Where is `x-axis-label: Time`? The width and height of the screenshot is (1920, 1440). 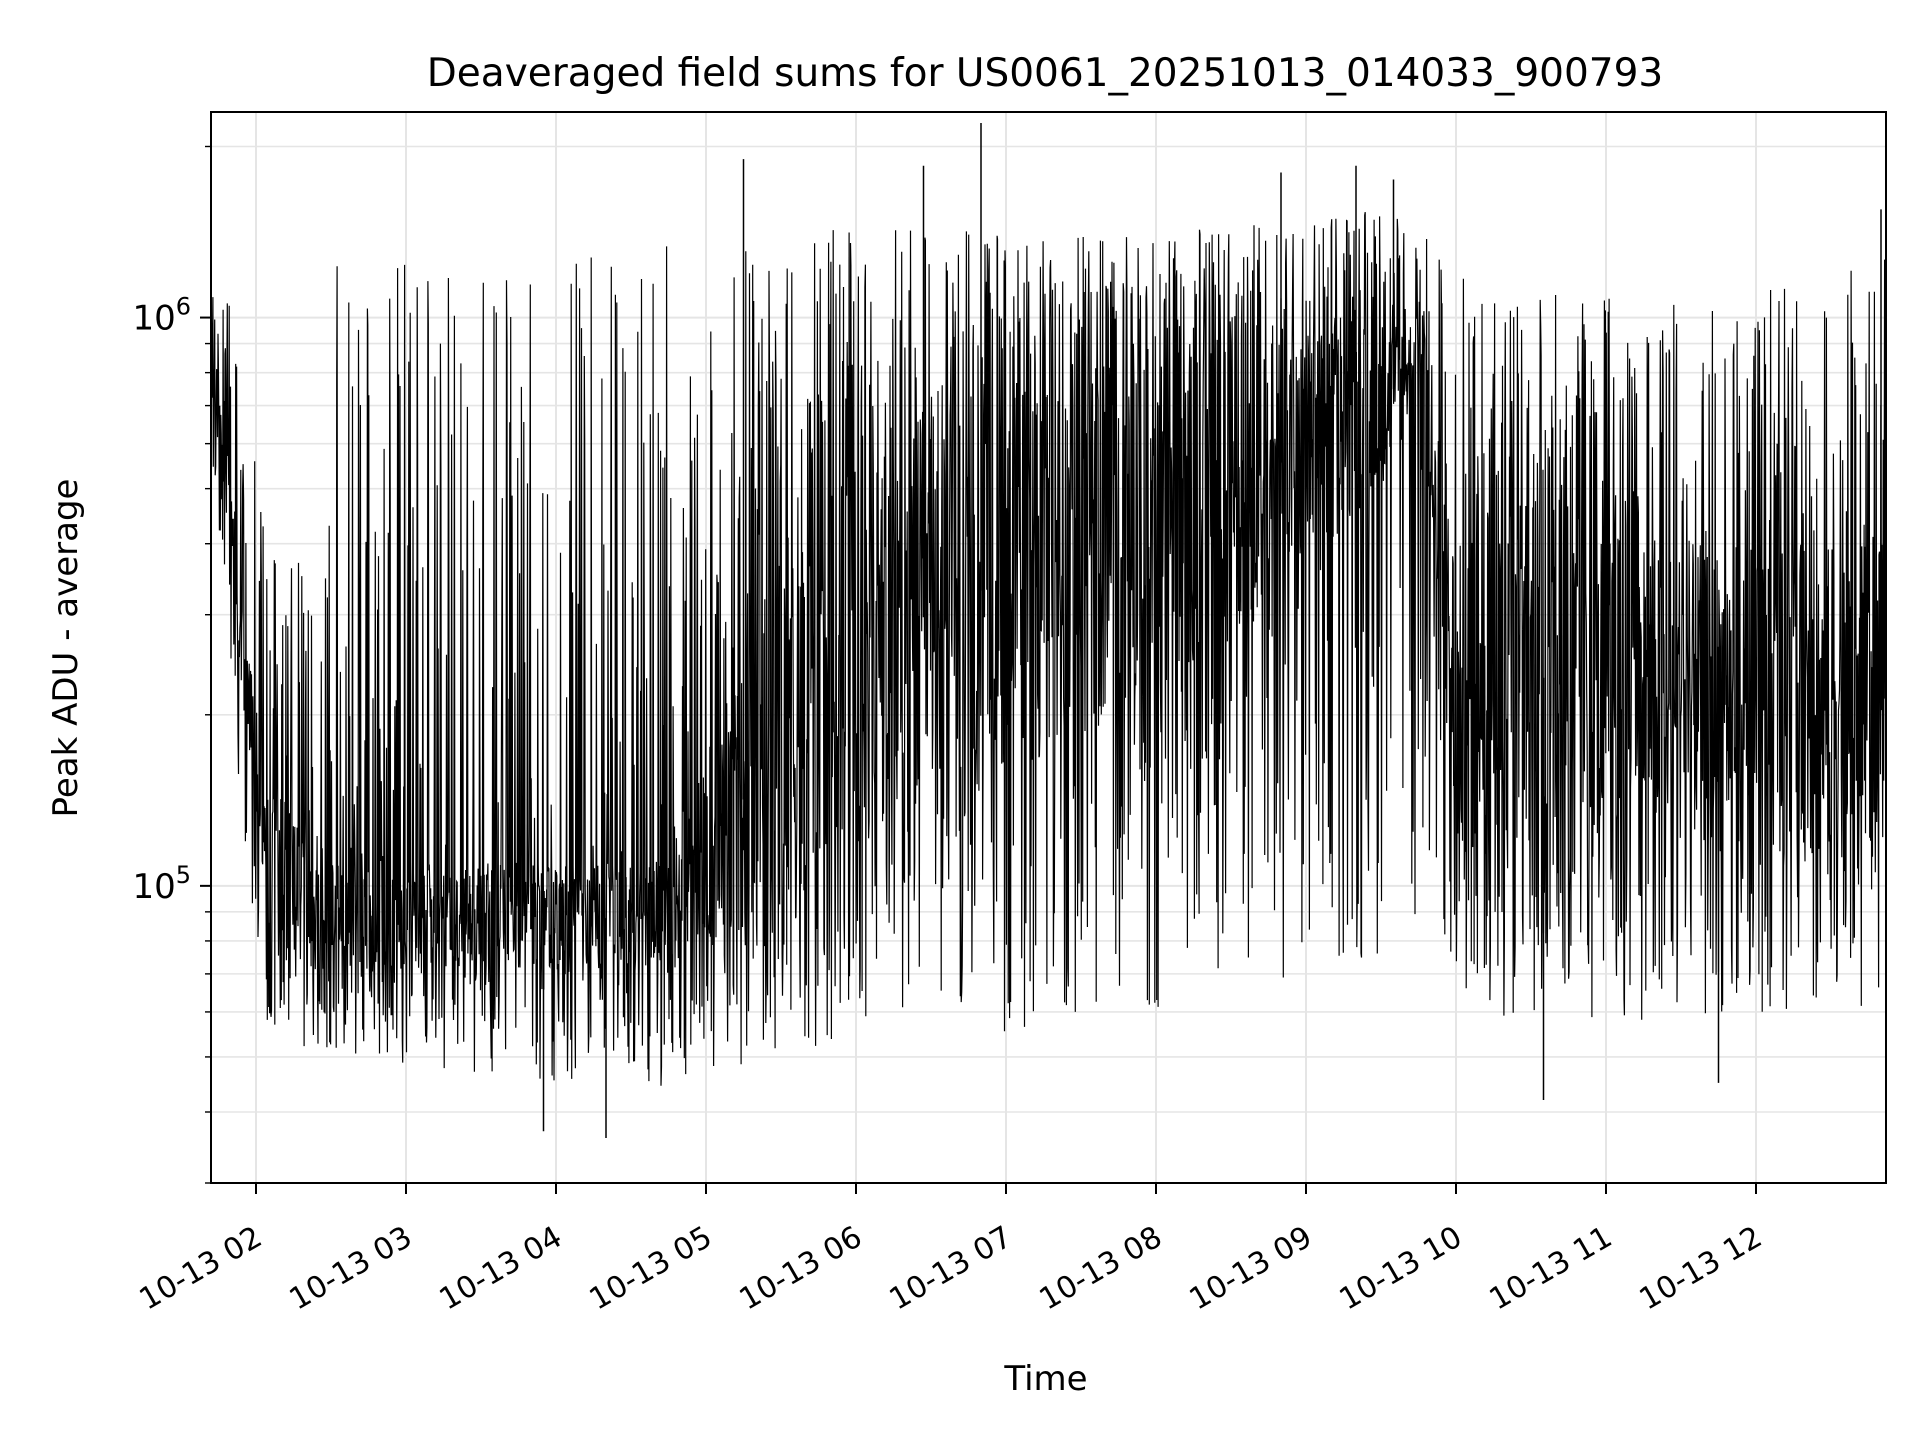
x-axis-label: Time is located at coordinates (1045, 1379).